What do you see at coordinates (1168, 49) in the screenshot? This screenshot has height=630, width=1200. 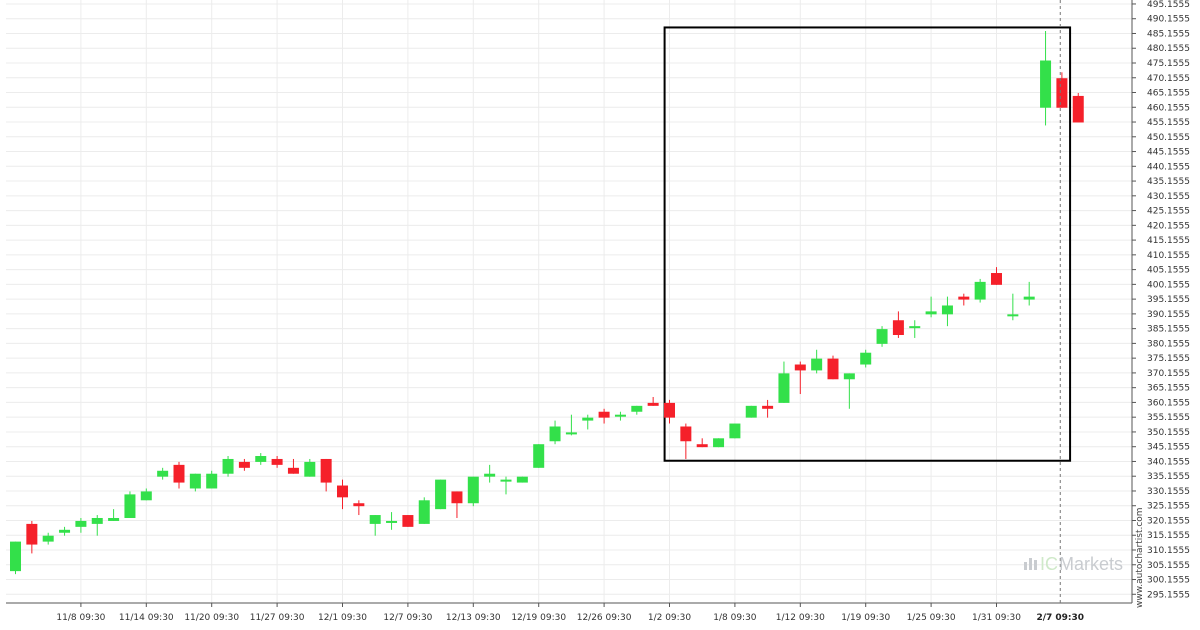 I see `y-tick-label: 480.1555` at bounding box center [1168, 49].